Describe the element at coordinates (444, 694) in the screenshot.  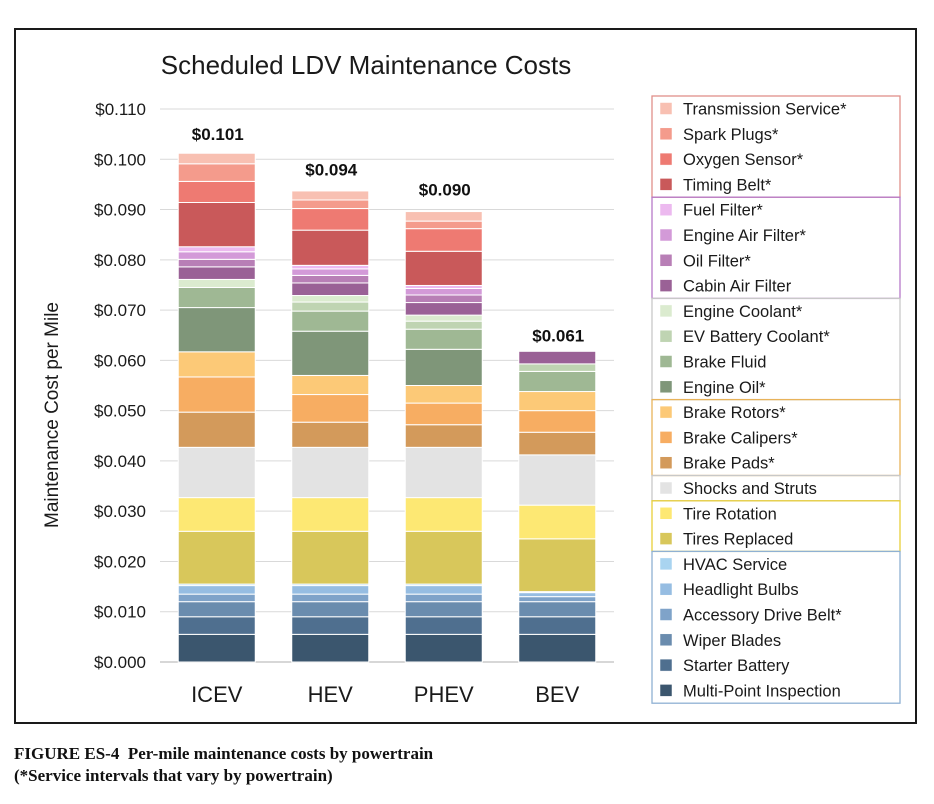
I see `x-tick-label: PHEV` at that location.